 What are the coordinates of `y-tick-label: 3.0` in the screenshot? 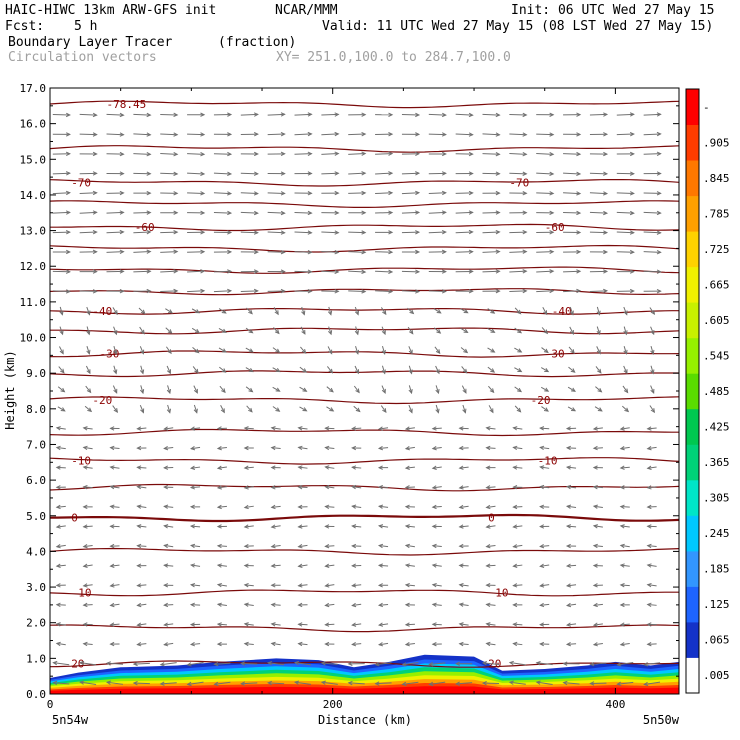 It's located at (36, 587).